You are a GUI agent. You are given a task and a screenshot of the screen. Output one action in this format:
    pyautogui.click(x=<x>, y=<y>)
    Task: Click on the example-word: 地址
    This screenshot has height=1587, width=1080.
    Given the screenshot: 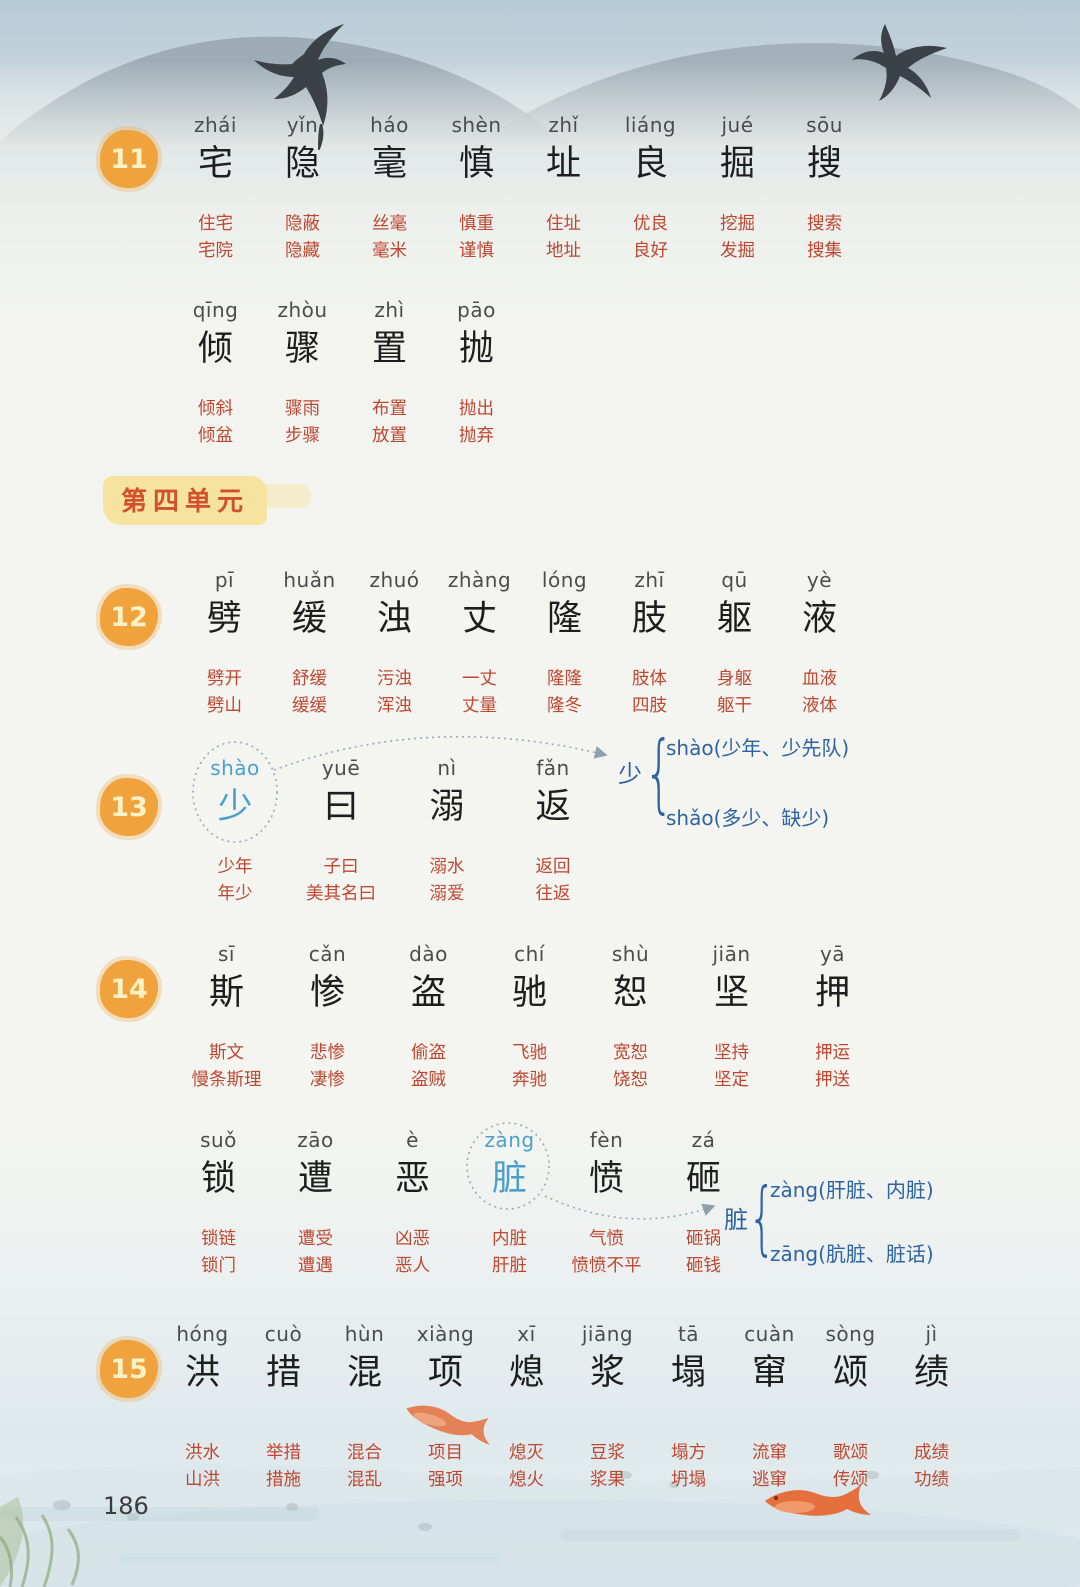 What is the action you would take?
    pyautogui.click(x=563, y=251)
    